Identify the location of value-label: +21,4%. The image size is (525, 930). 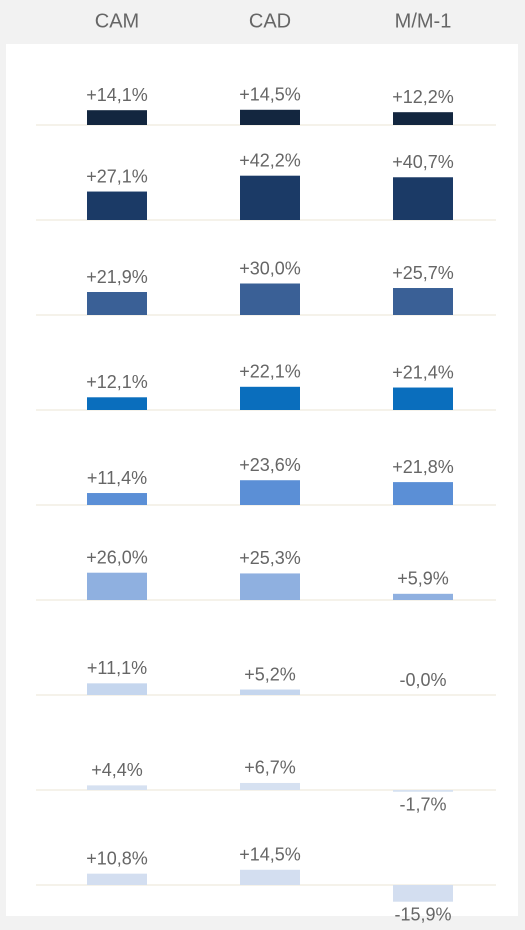
(423, 372).